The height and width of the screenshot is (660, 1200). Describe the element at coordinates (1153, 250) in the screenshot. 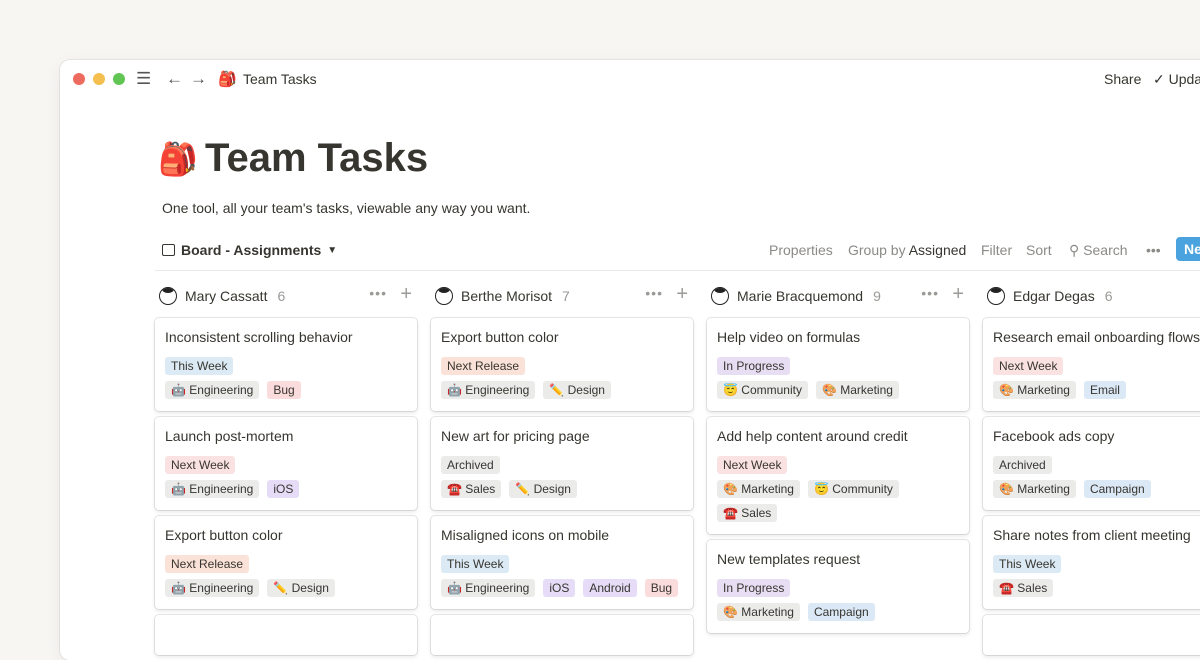

I see `more-options-button: •••` at that location.